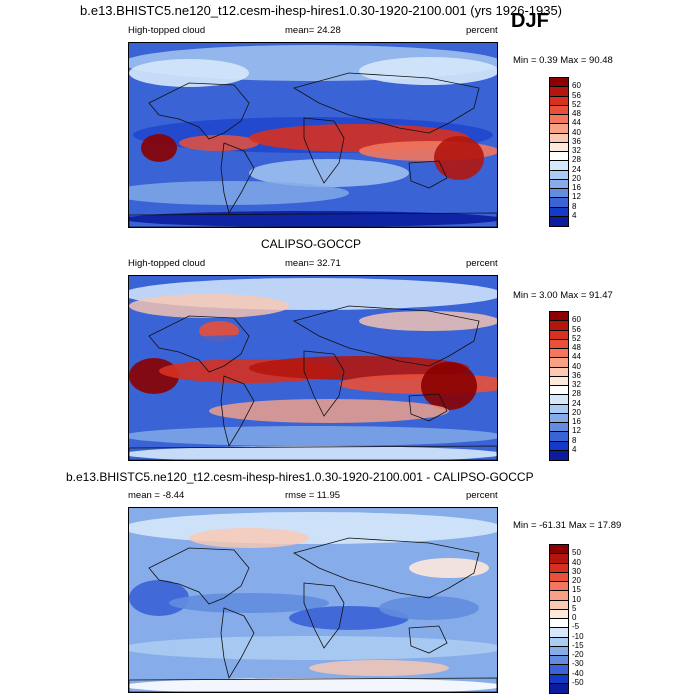 The height and width of the screenshot is (700, 700). Describe the element at coordinates (313, 495) in the screenshot. I see `panel-3-rmse: rmse = 11.95` at that location.